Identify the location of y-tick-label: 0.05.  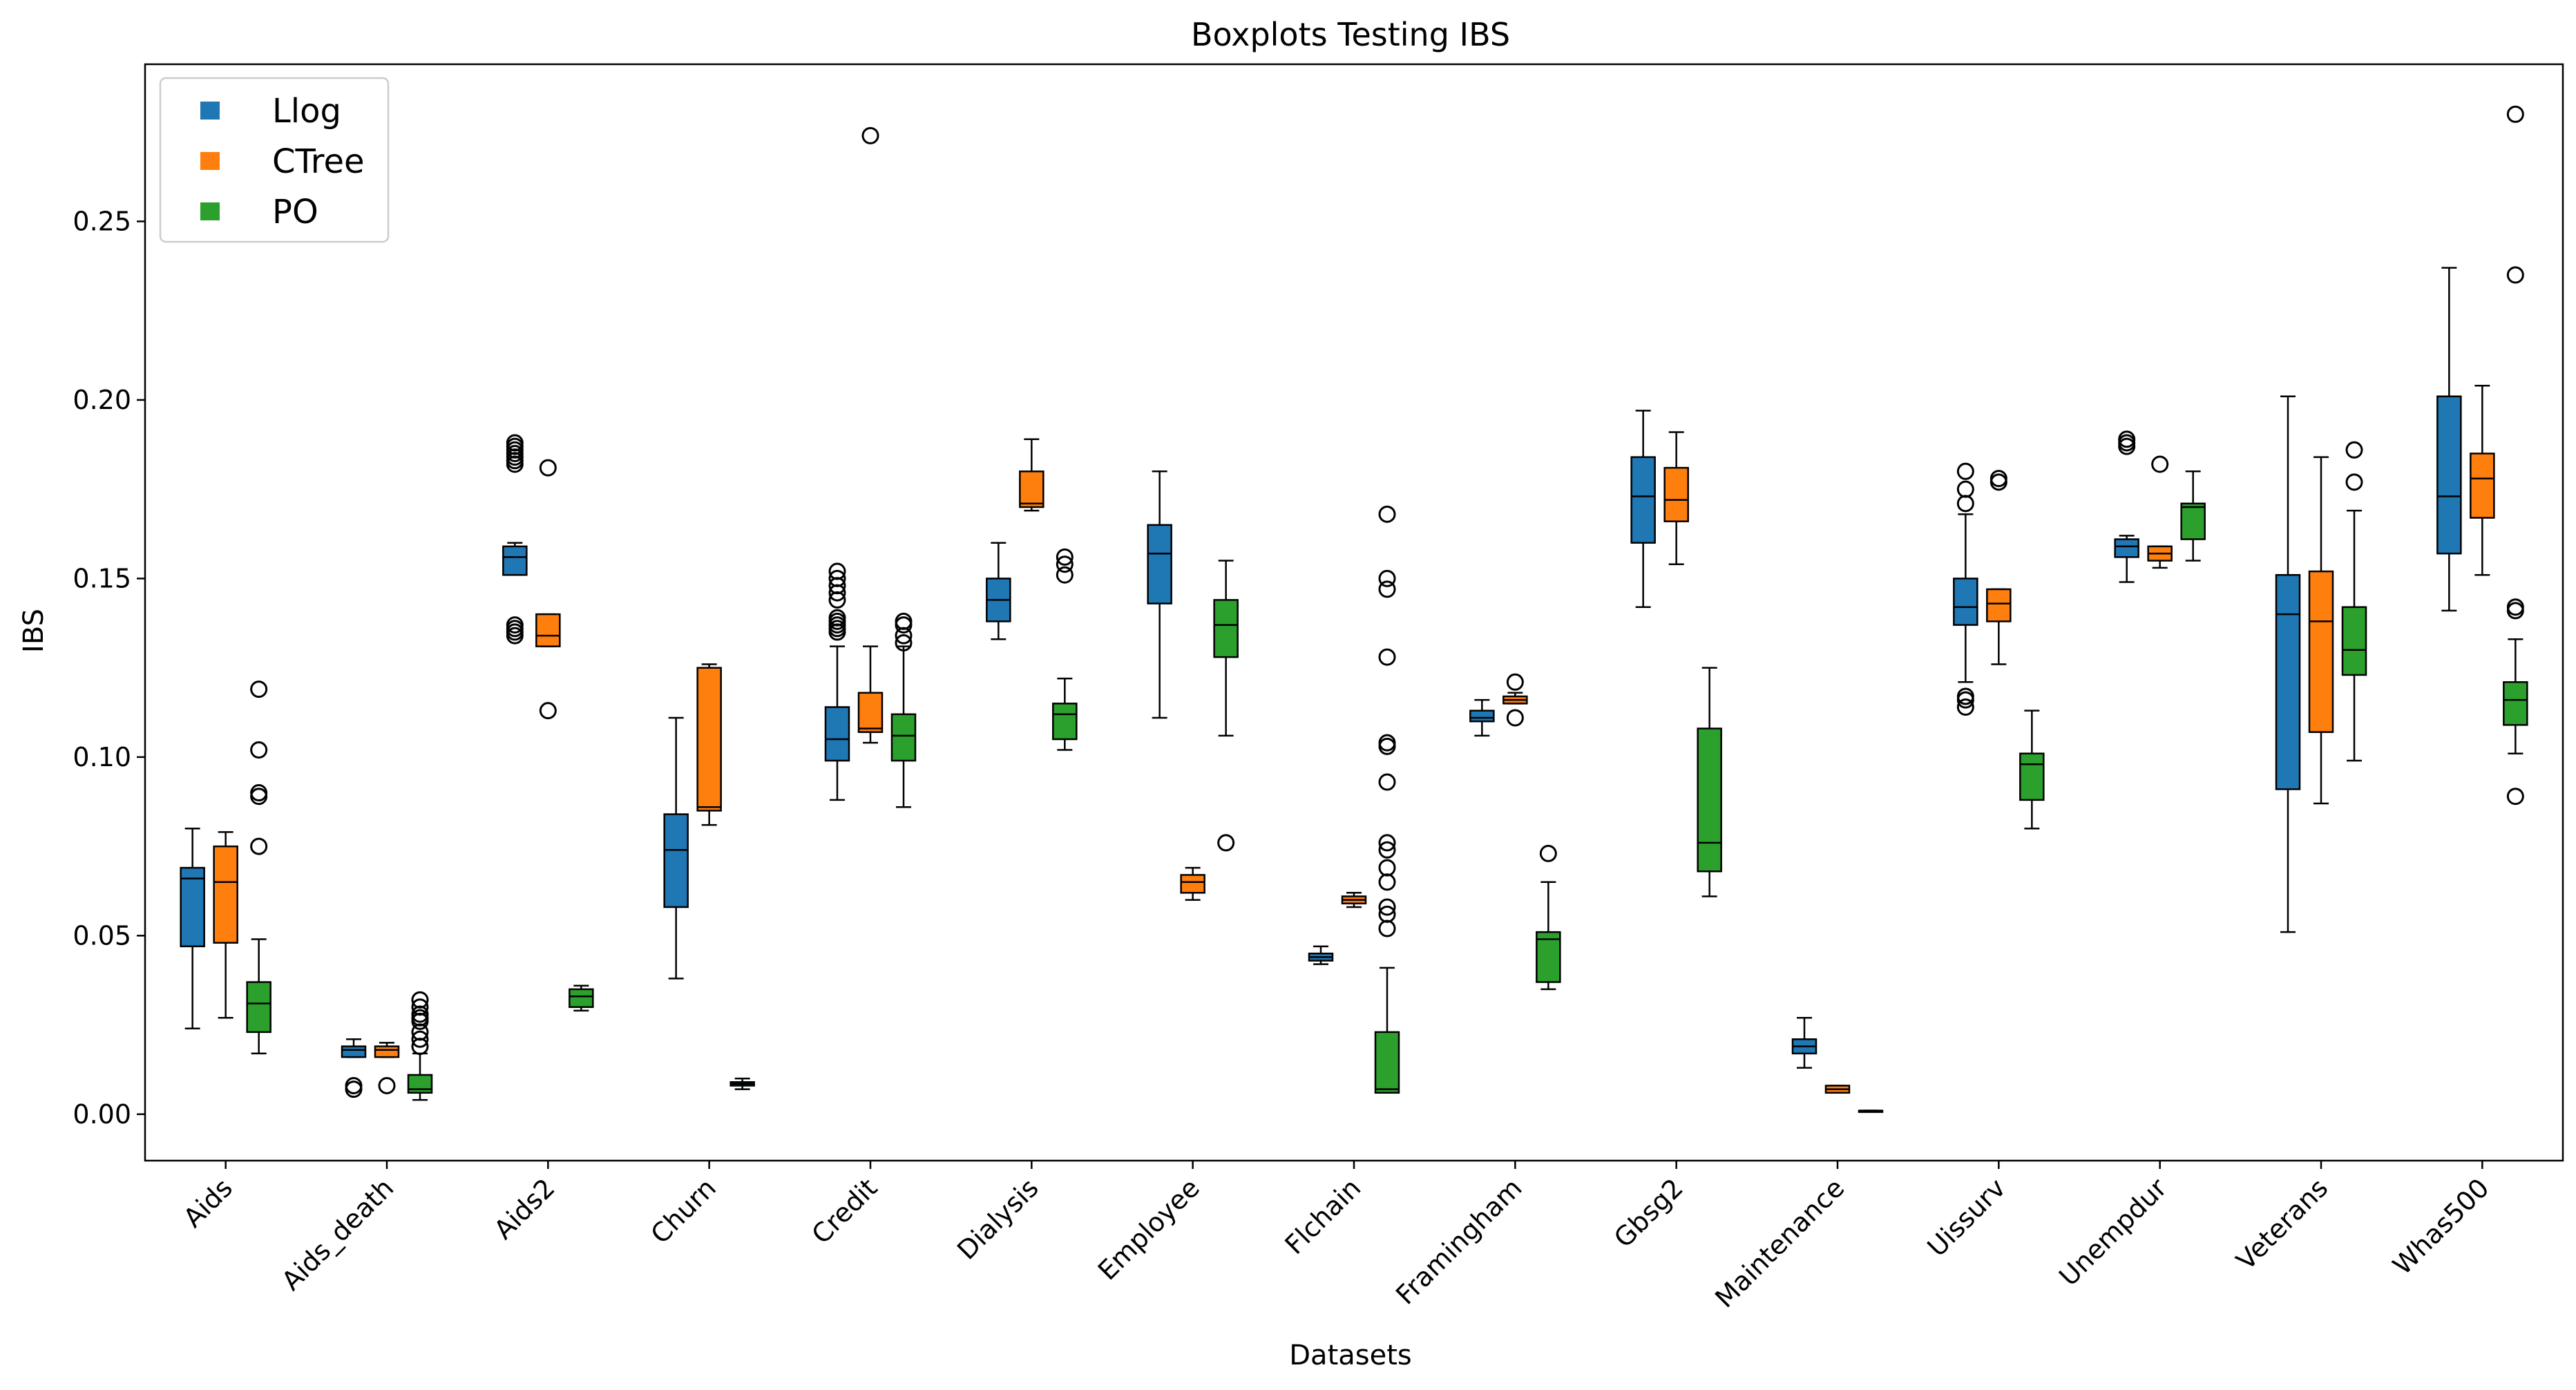
(102, 935).